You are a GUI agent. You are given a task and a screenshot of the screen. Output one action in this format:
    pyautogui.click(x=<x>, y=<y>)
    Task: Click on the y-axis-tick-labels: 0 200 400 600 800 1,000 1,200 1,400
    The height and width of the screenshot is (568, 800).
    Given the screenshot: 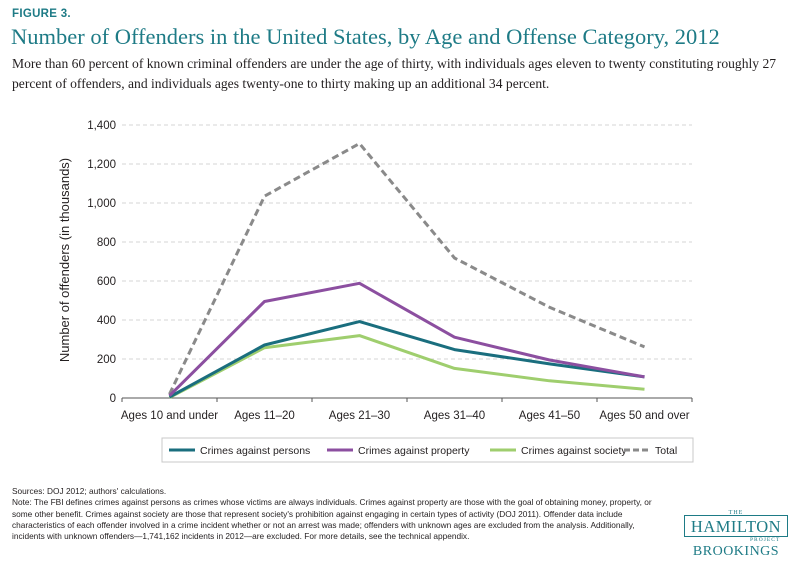 What is the action you would take?
    pyautogui.click(x=101, y=262)
    